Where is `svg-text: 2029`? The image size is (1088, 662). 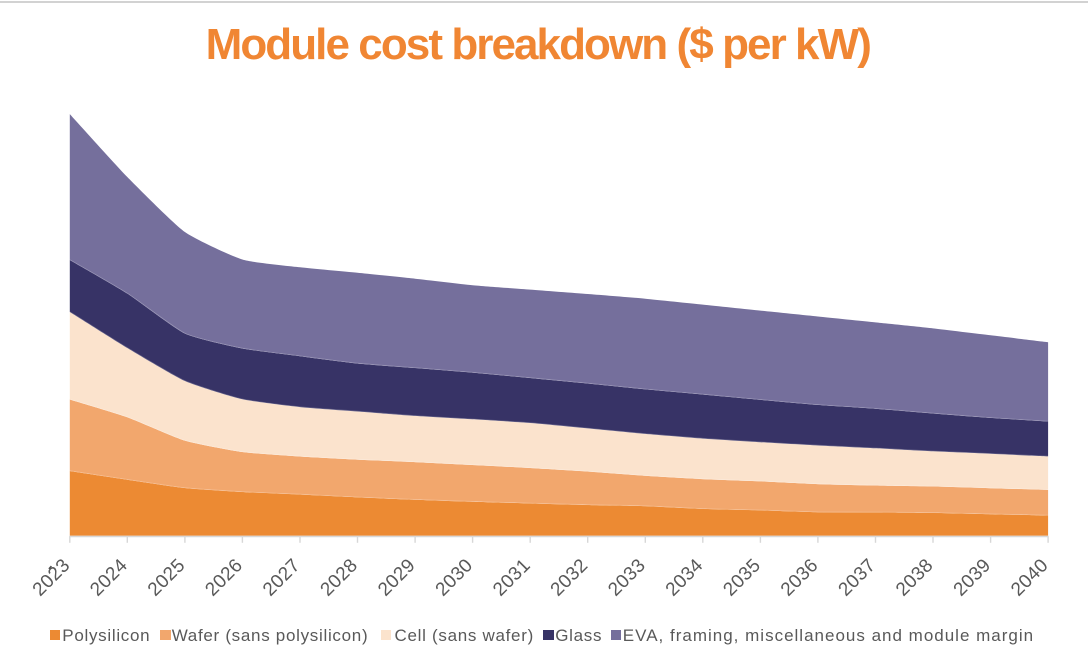
svg-text: 2029 is located at coordinates (397, 578).